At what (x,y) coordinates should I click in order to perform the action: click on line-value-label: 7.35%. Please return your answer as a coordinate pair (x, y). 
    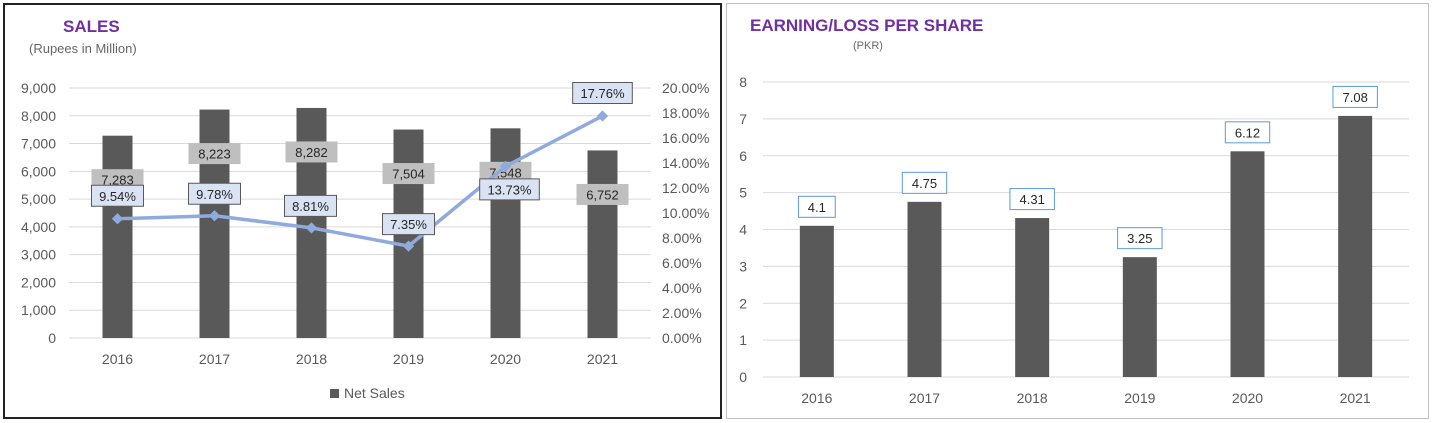
    Looking at the image, I should click on (408, 224).